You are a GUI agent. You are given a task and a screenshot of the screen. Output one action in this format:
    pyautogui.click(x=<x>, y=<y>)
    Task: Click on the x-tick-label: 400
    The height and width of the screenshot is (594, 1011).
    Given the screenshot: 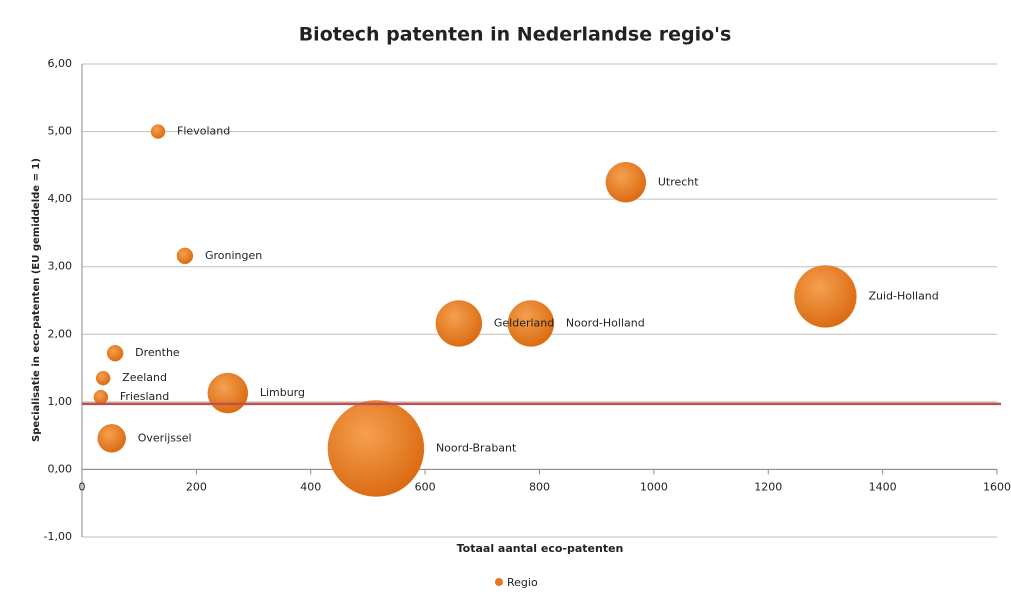 What is the action you would take?
    pyautogui.click(x=310, y=486)
    